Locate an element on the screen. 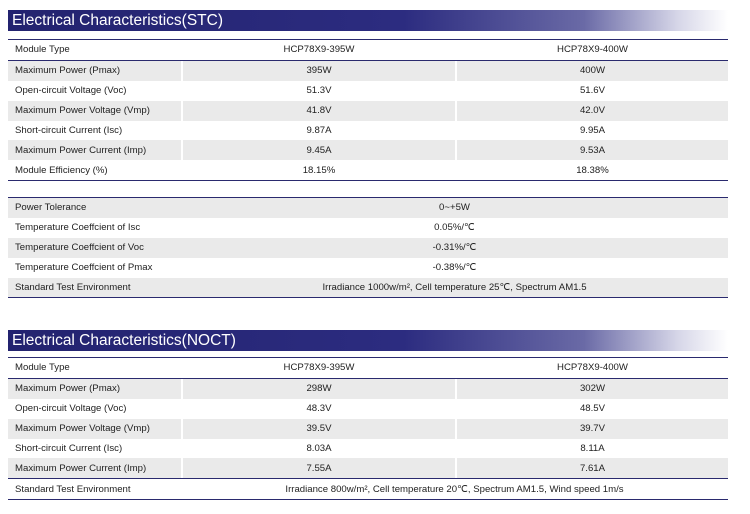 This screenshot has width=750, height=514. table-row: Open-circuit Voltage (Voc) 51.3V 51.6V is located at coordinates (368, 91).